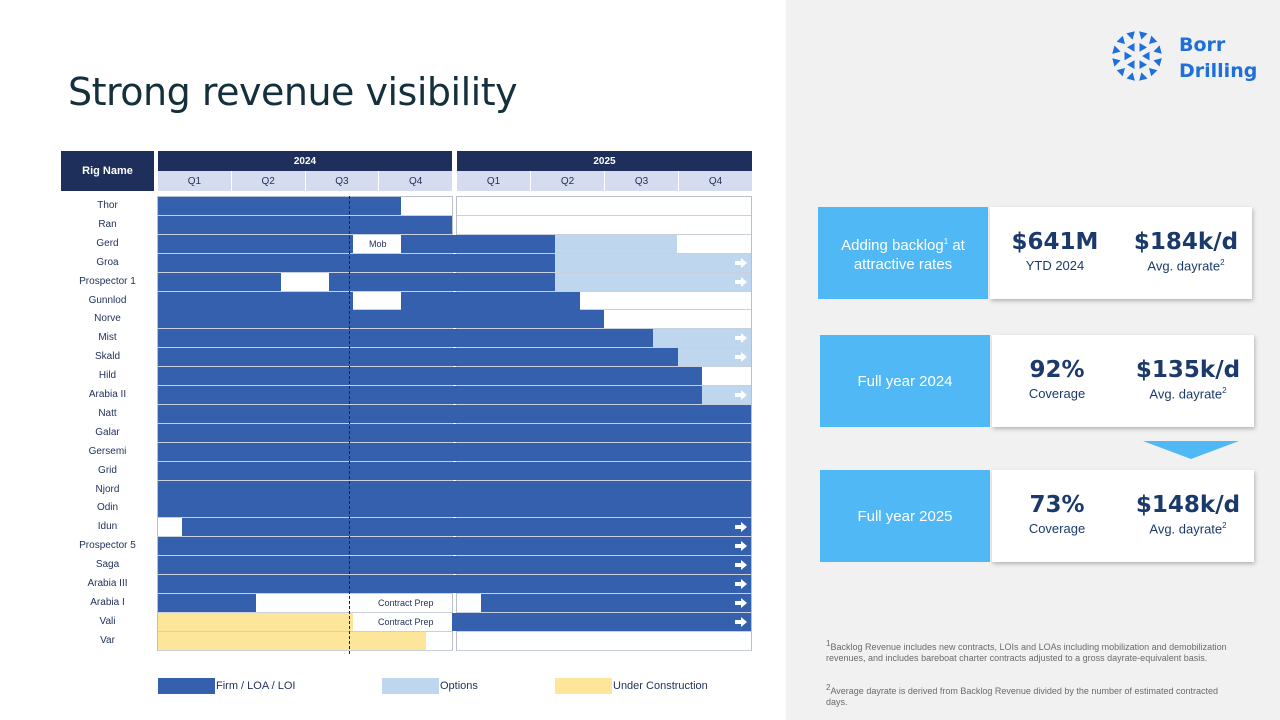 Image resolution: width=1280 pixels, height=720 pixels. I want to click on rig-label: Mist, so click(107, 338).